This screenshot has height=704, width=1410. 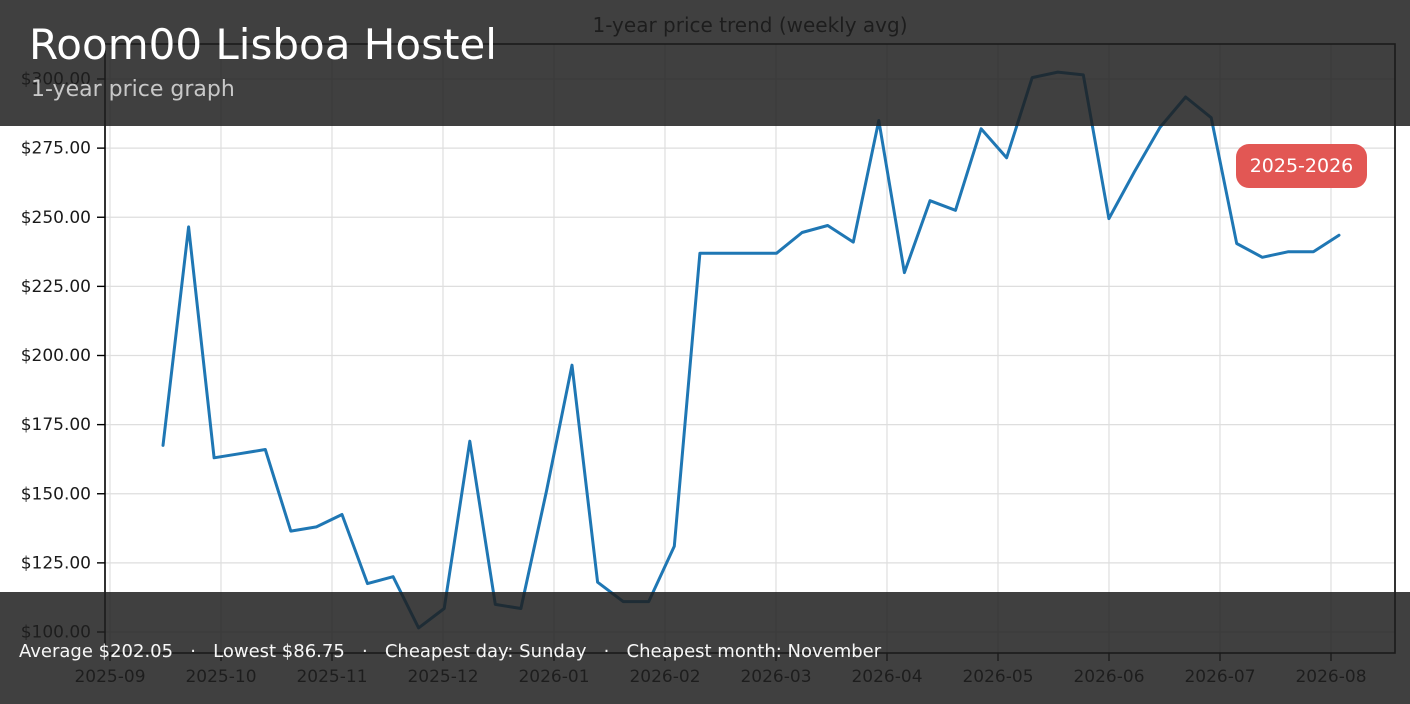 What do you see at coordinates (1301, 166) in the screenshot?
I see `year-badge: 2025-2026` at bounding box center [1301, 166].